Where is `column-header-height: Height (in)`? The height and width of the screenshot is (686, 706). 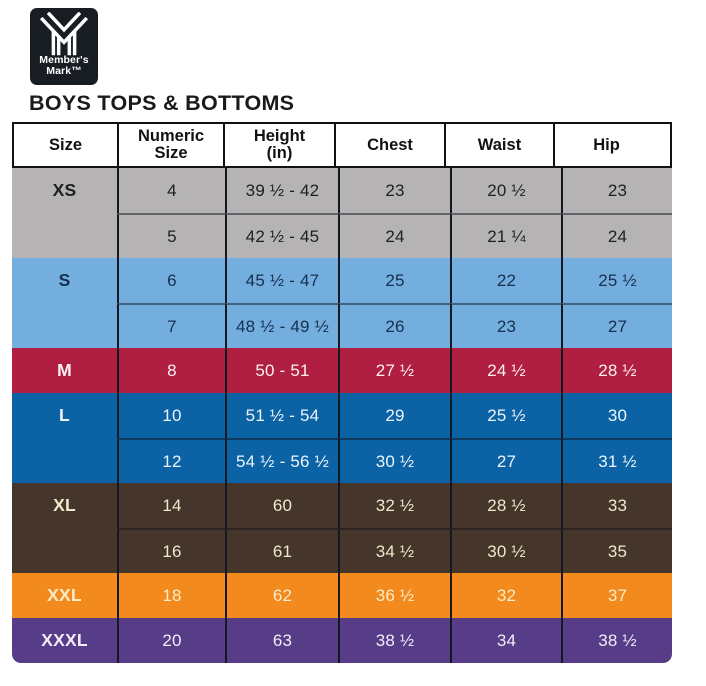 column-header-height: Height (in) is located at coordinates (278, 145).